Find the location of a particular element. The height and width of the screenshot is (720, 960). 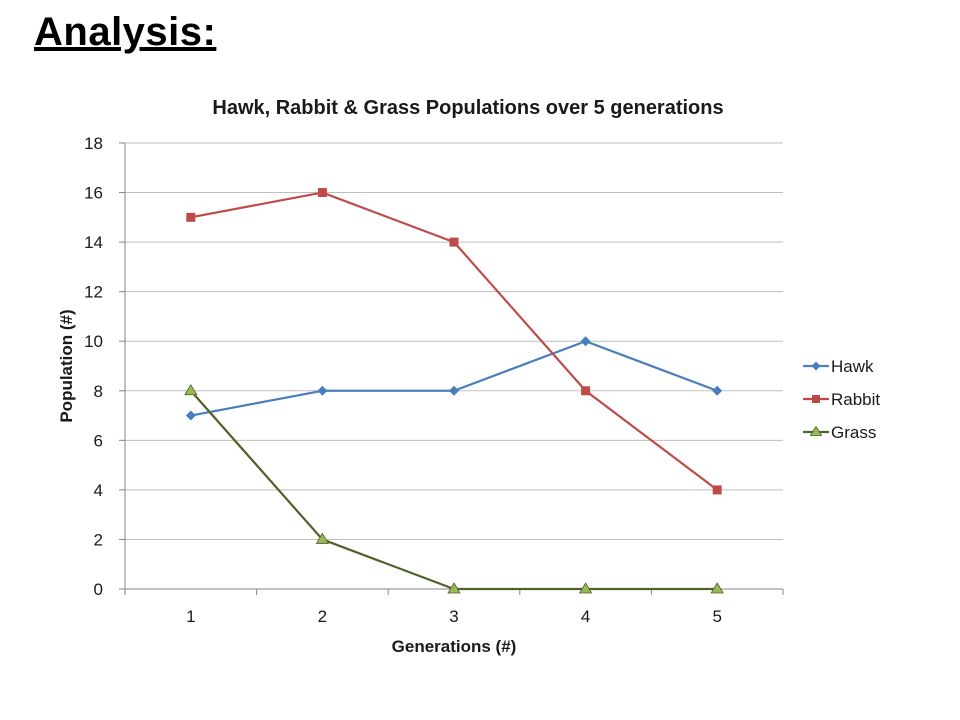

x-tick-label: 3 is located at coordinates (453, 616).